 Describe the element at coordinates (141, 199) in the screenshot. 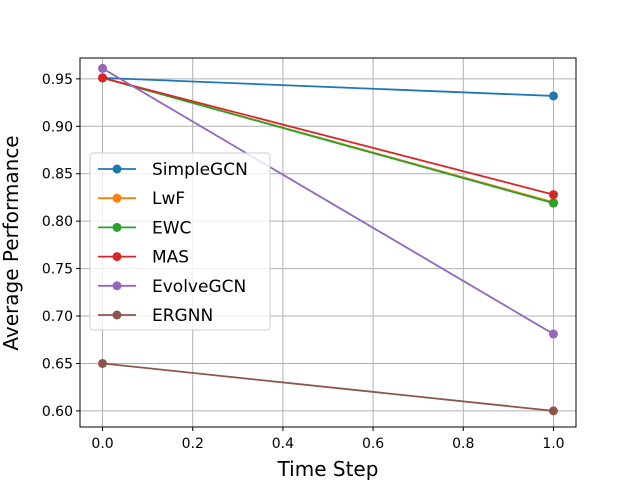

I see `legend-item-lwf: LwF` at that location.